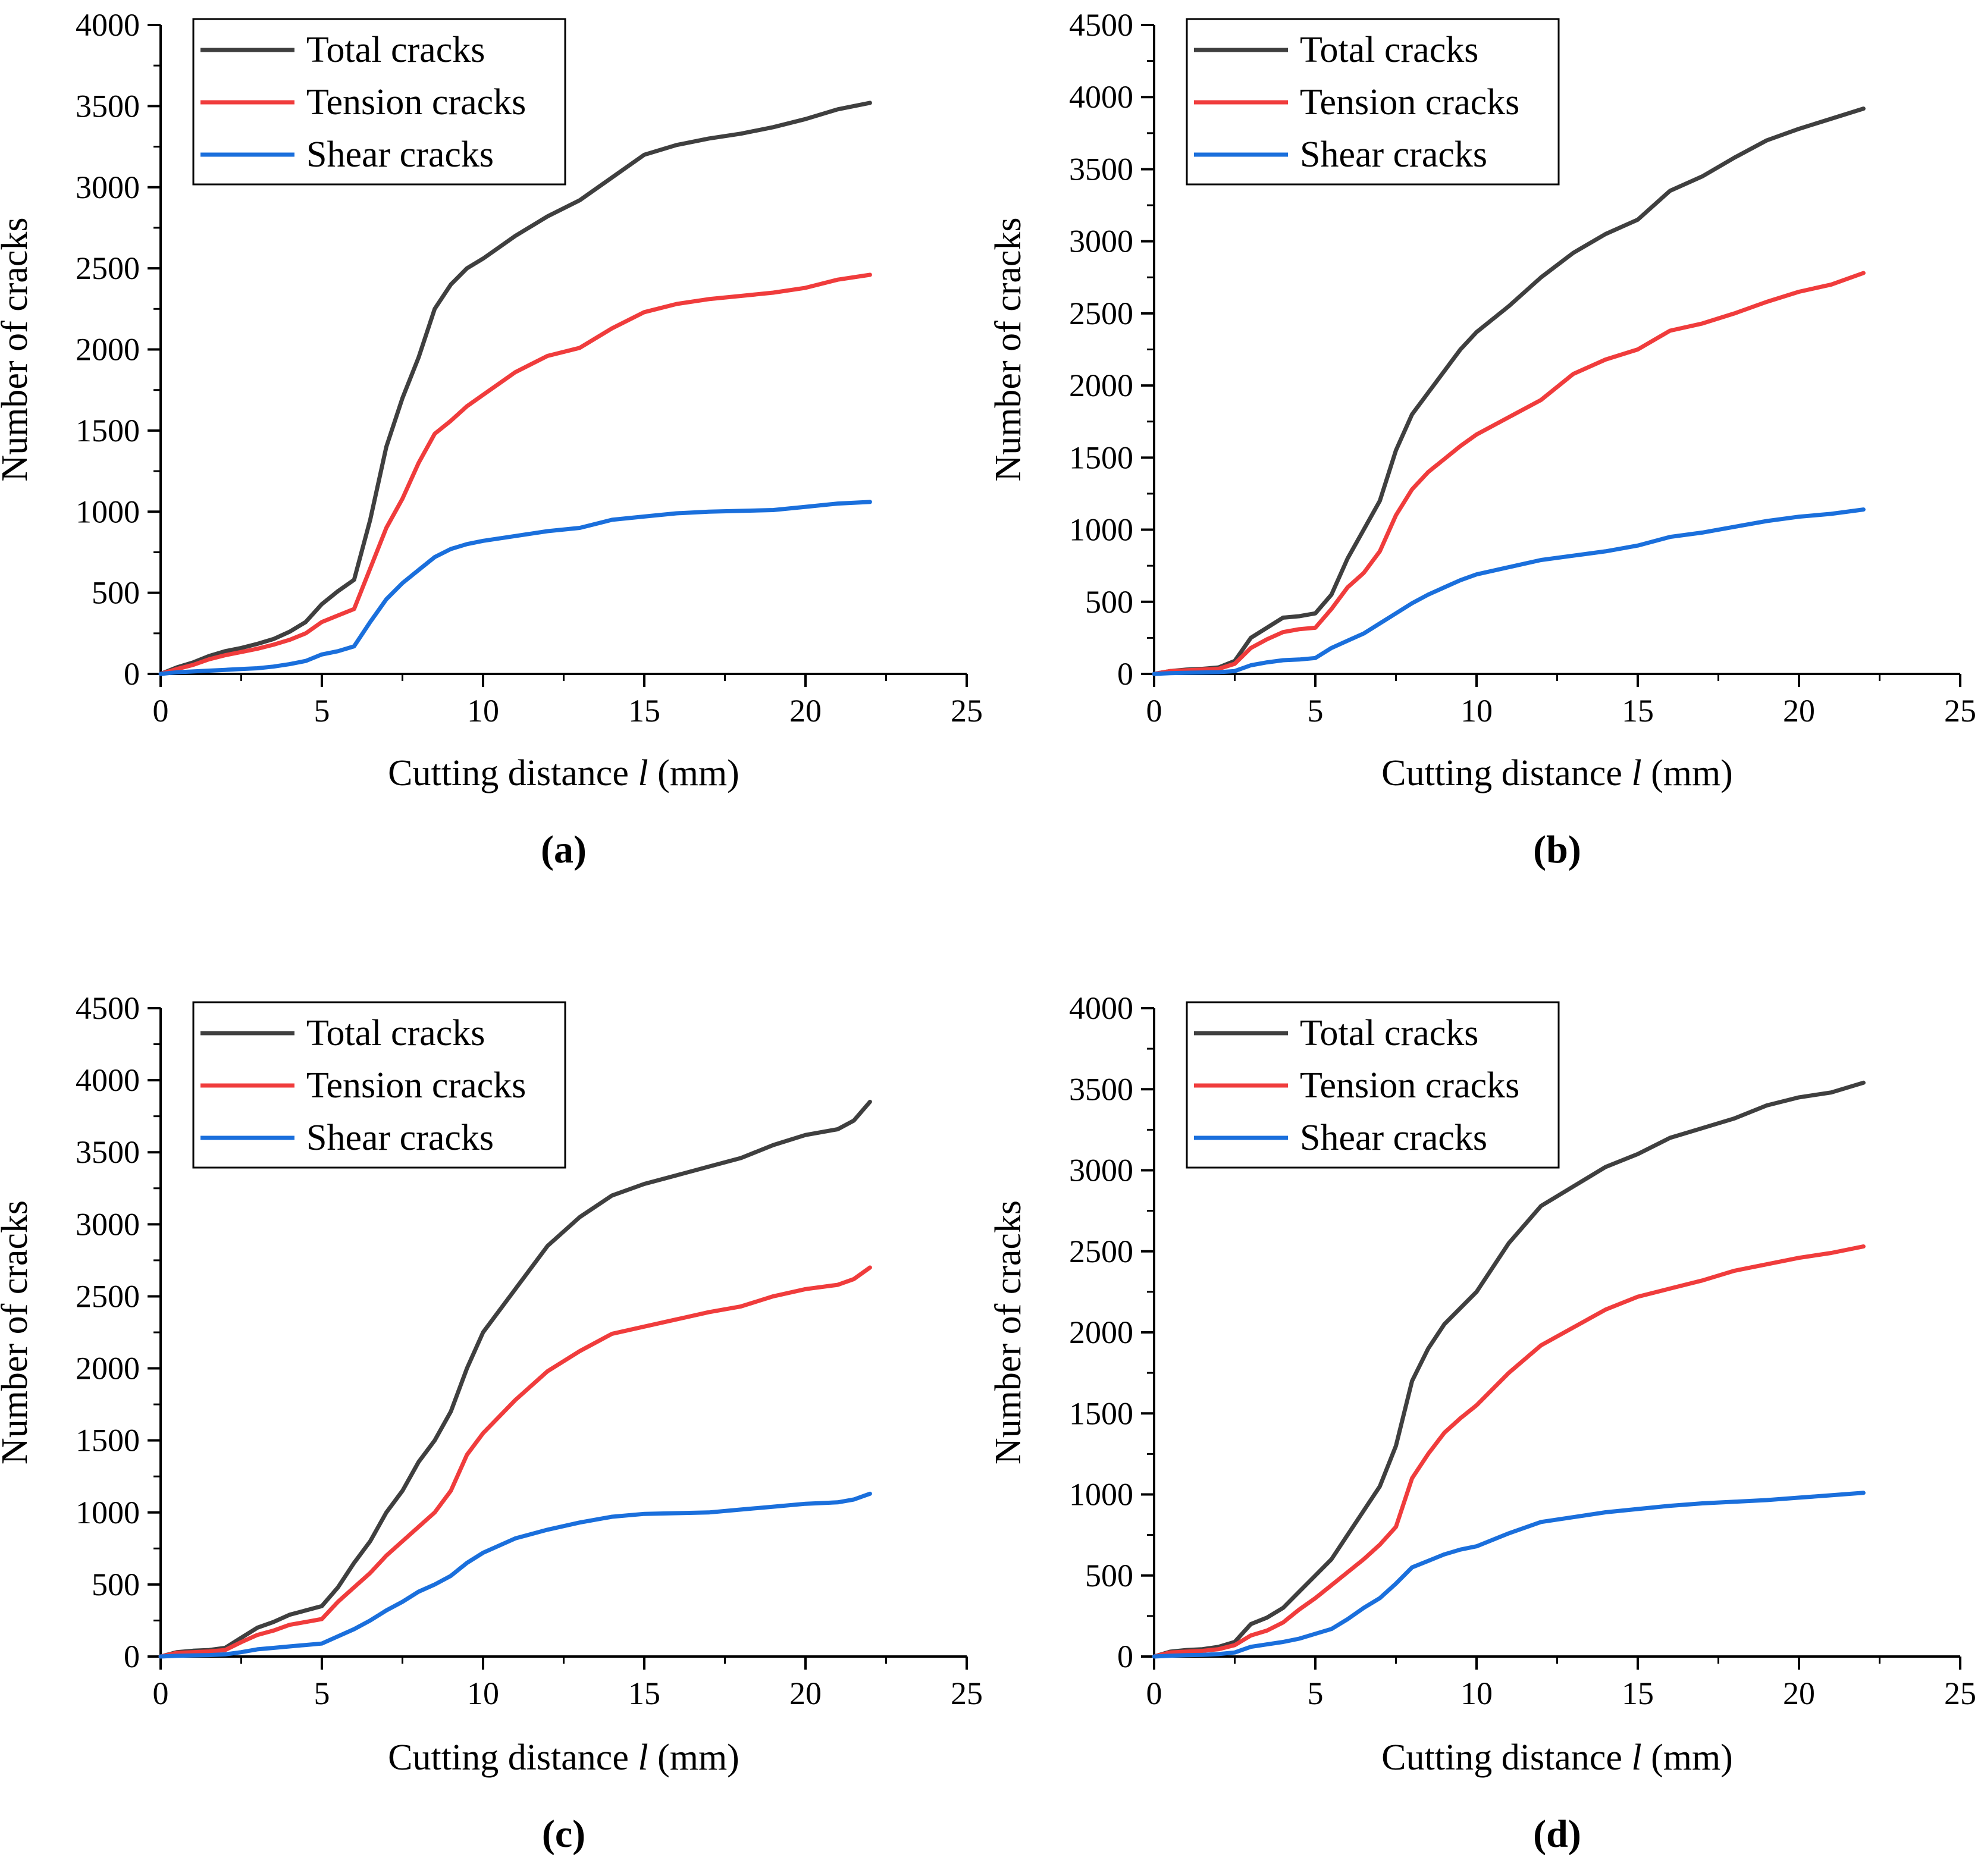 The width and height of the screenshot is (1984, 1876). Describe the element at coordinates (564, 850) in the screenshot. I see `panel-label: (a)` at that location.